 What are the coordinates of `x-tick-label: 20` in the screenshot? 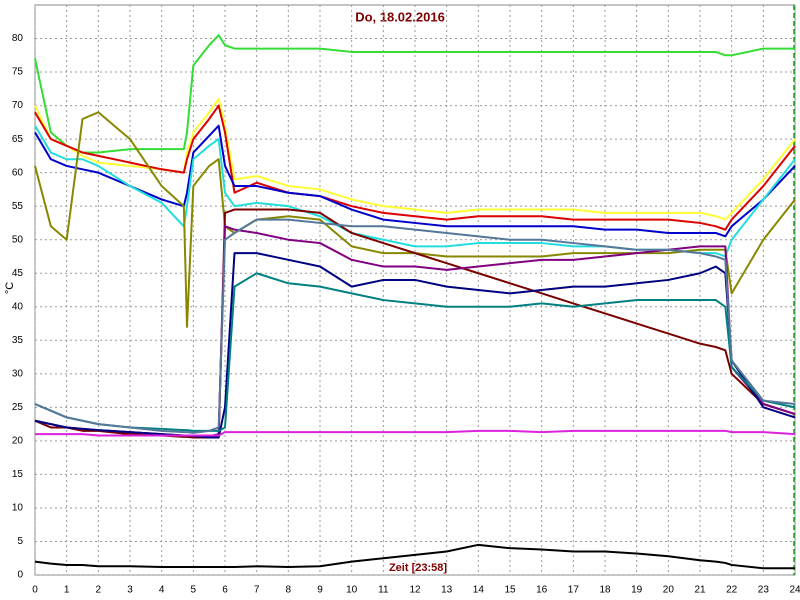 It's located at (669, 590).